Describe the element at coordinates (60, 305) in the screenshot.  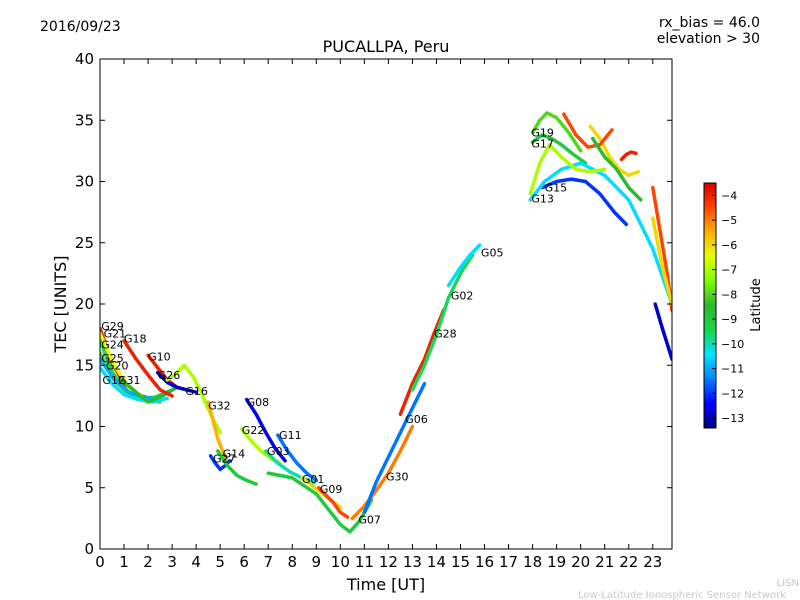
I see `y-axis-label: TEC [UNITS]` at that location.